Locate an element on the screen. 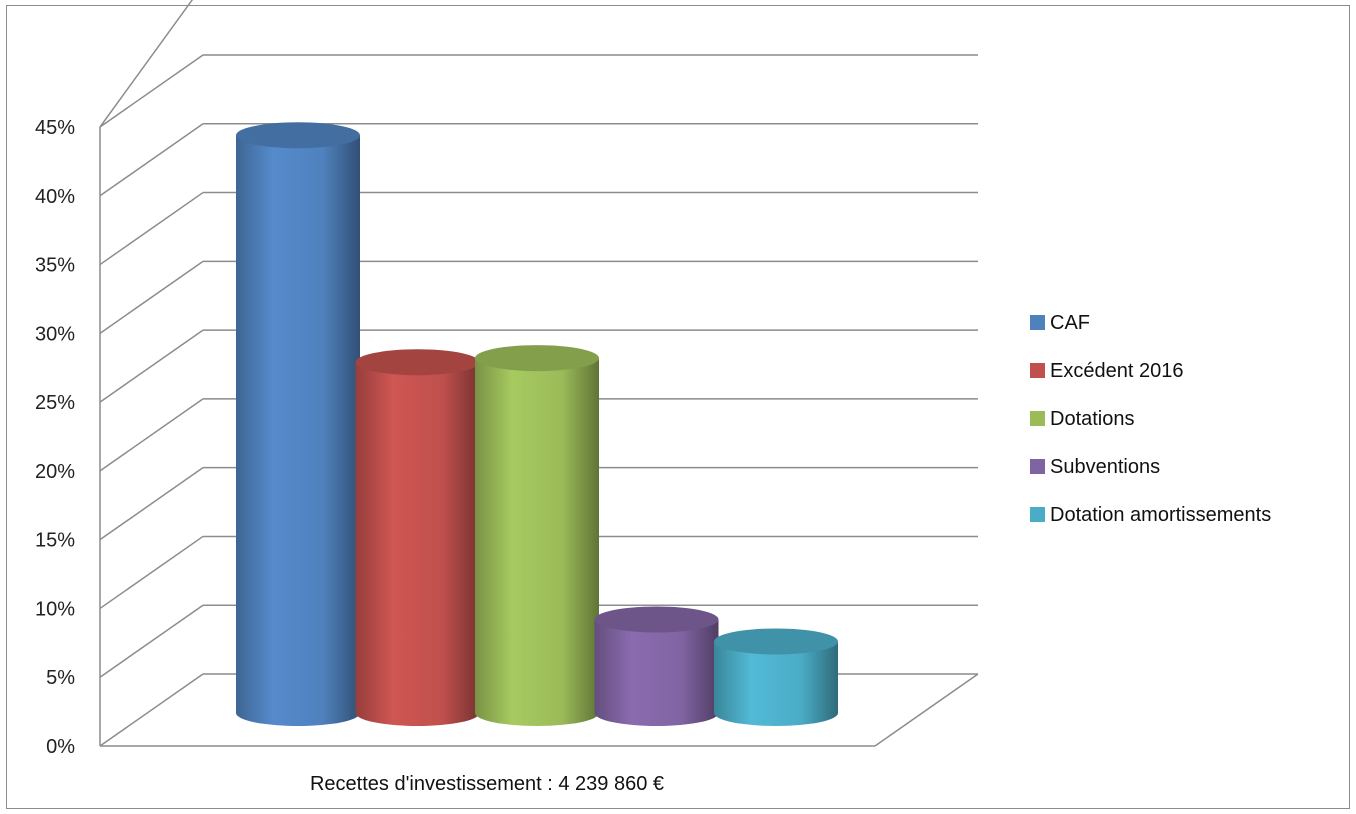 This screenshot has width=1356, height=814. y-tick-label: 15% is located at coordinates (55, 541).